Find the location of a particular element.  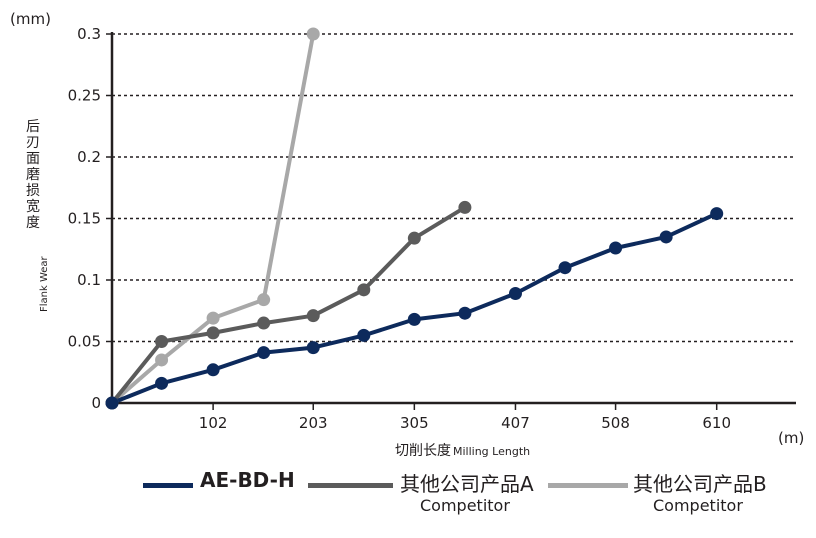

x-axis-label-en: Milling Length is located at coordinates (491, 451).